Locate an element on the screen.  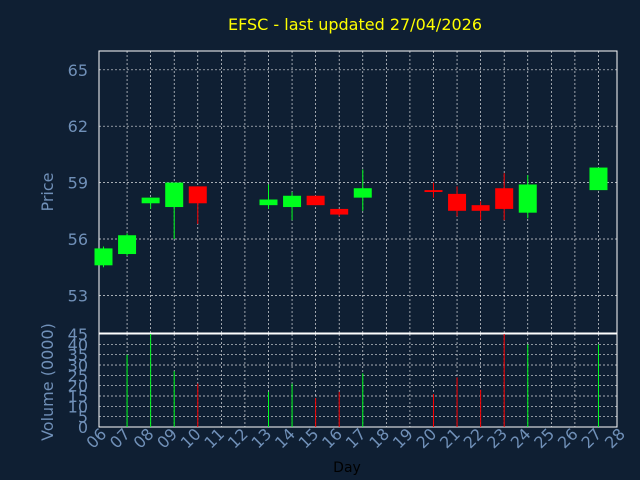
volume-tick-label: 5 is located at coordinates (83, 417).